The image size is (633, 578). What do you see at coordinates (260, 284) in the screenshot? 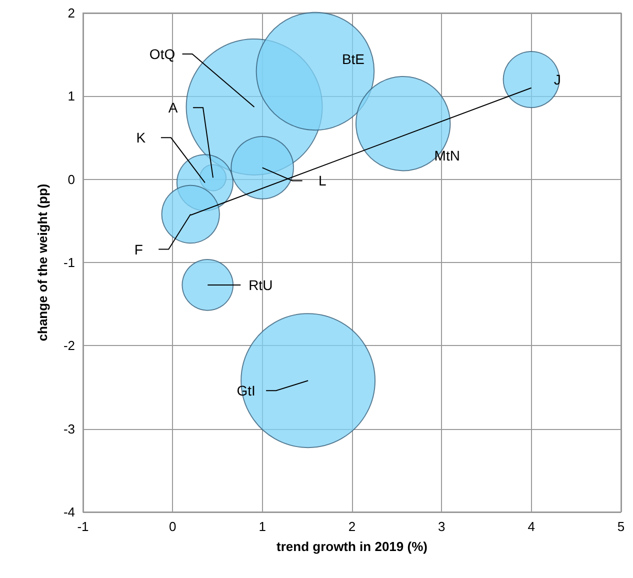
I see `annotation: RtU` at bounding box center [260, 284].